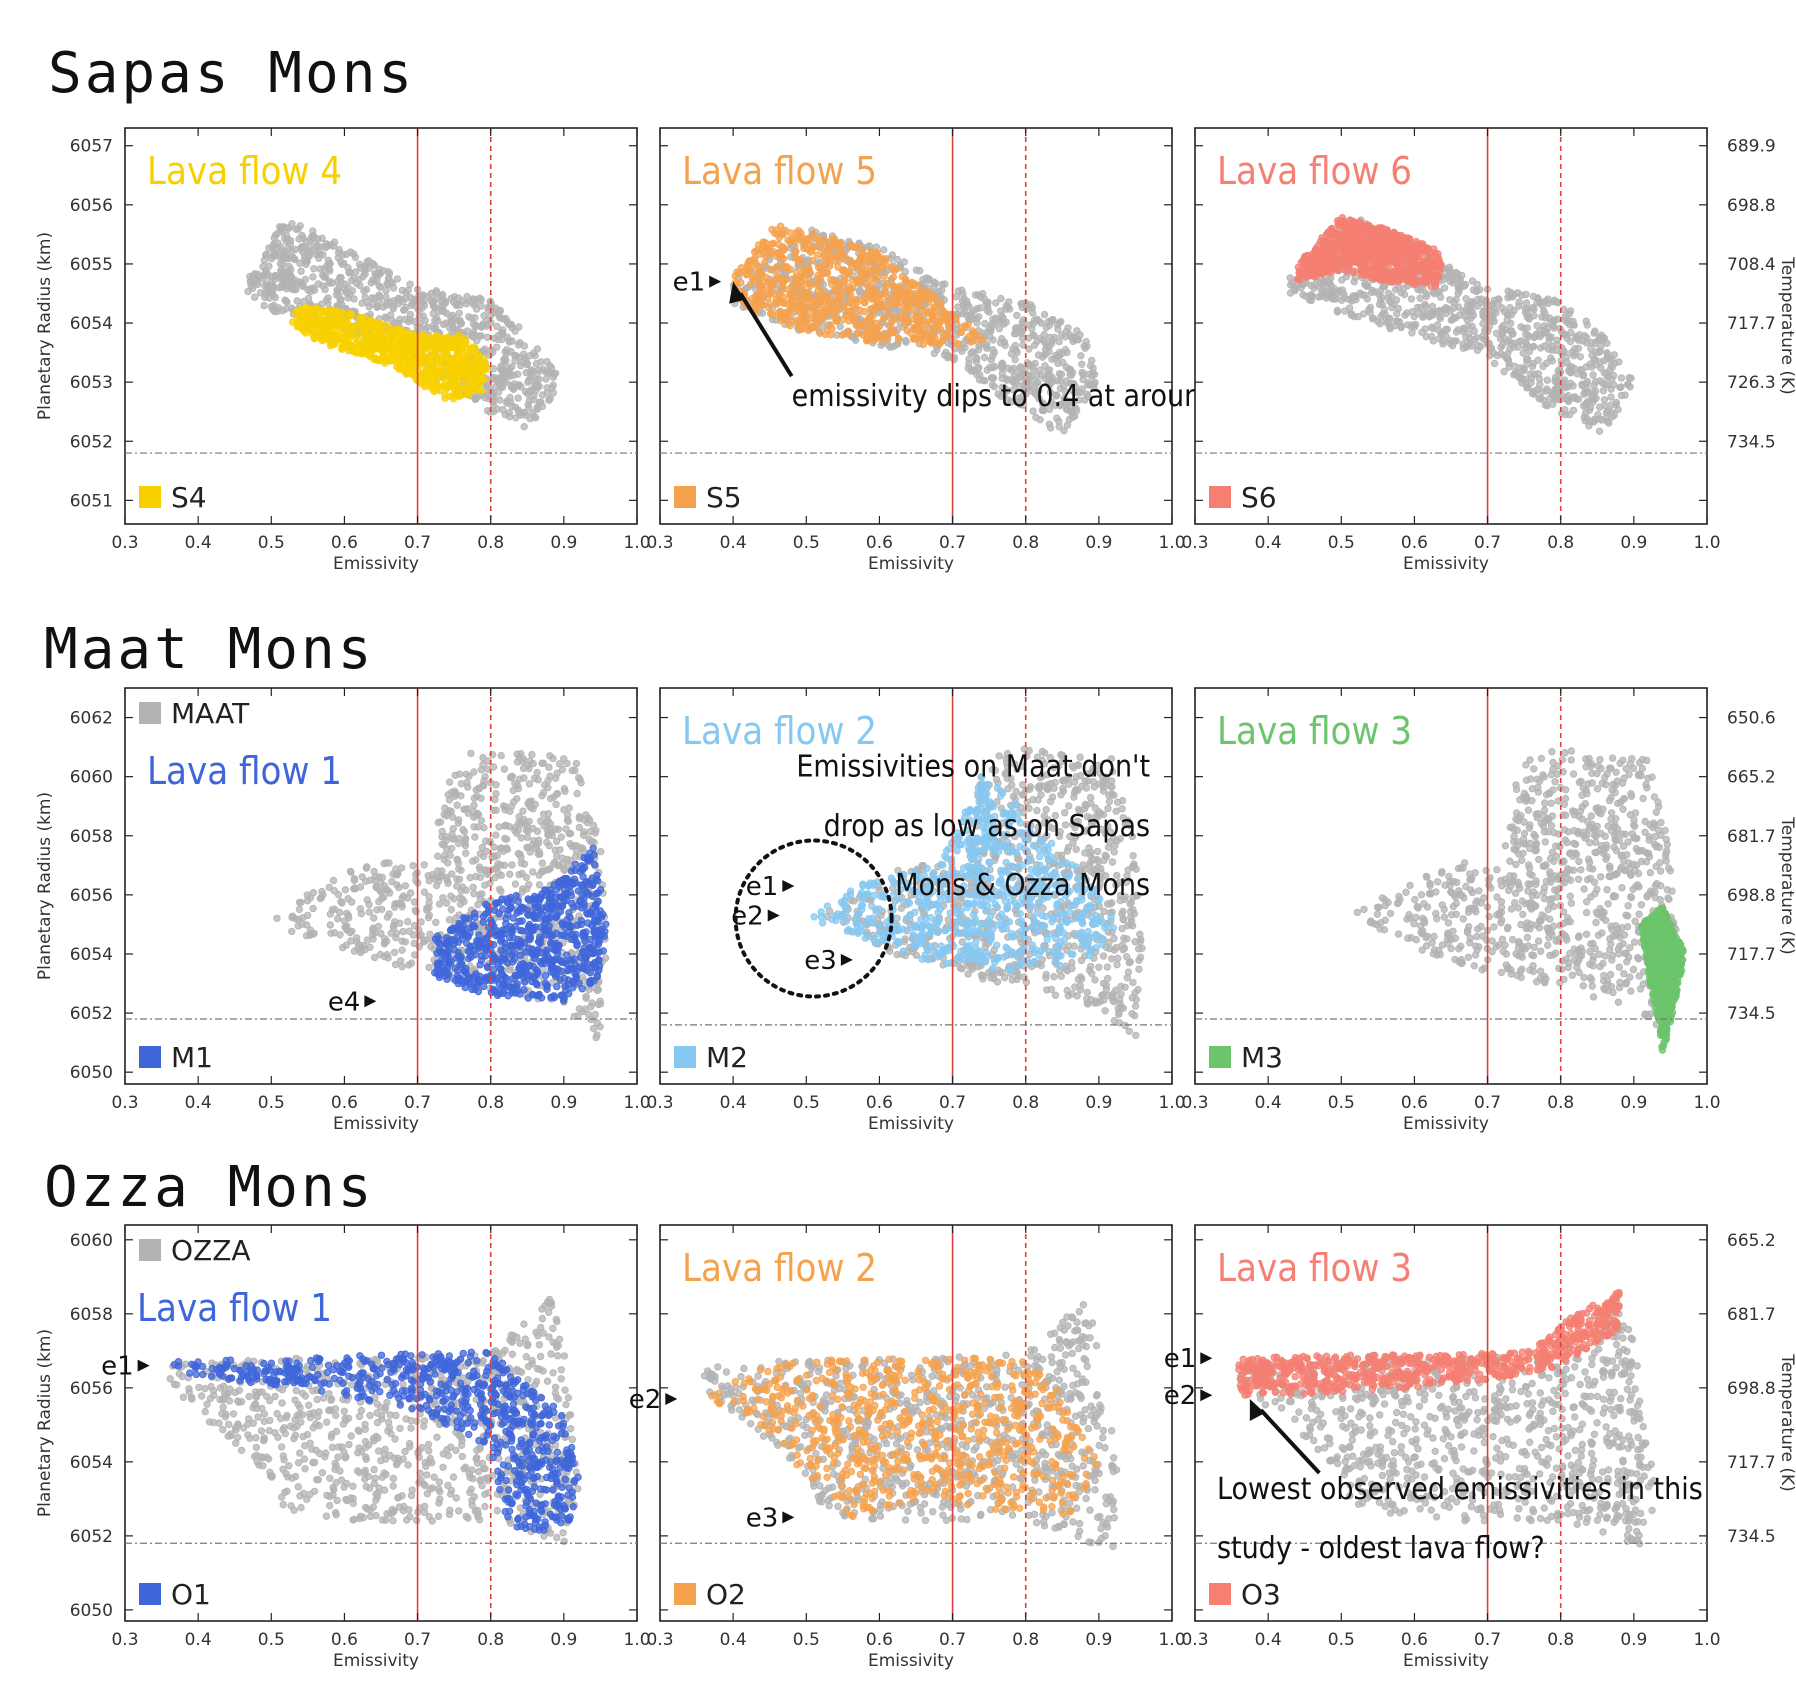  I want to click on y2-tick-label: 689.9, so click(1751, 147).